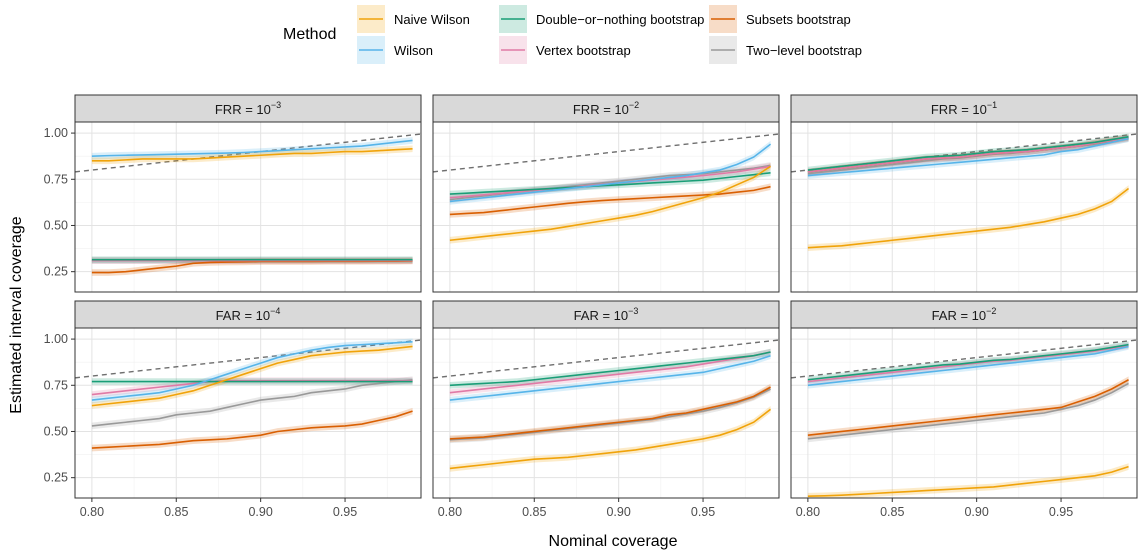  Describe the element at coordinates (613, 541) in the screenshot. I see `x-axis-title: Nominal coverage` at that location.